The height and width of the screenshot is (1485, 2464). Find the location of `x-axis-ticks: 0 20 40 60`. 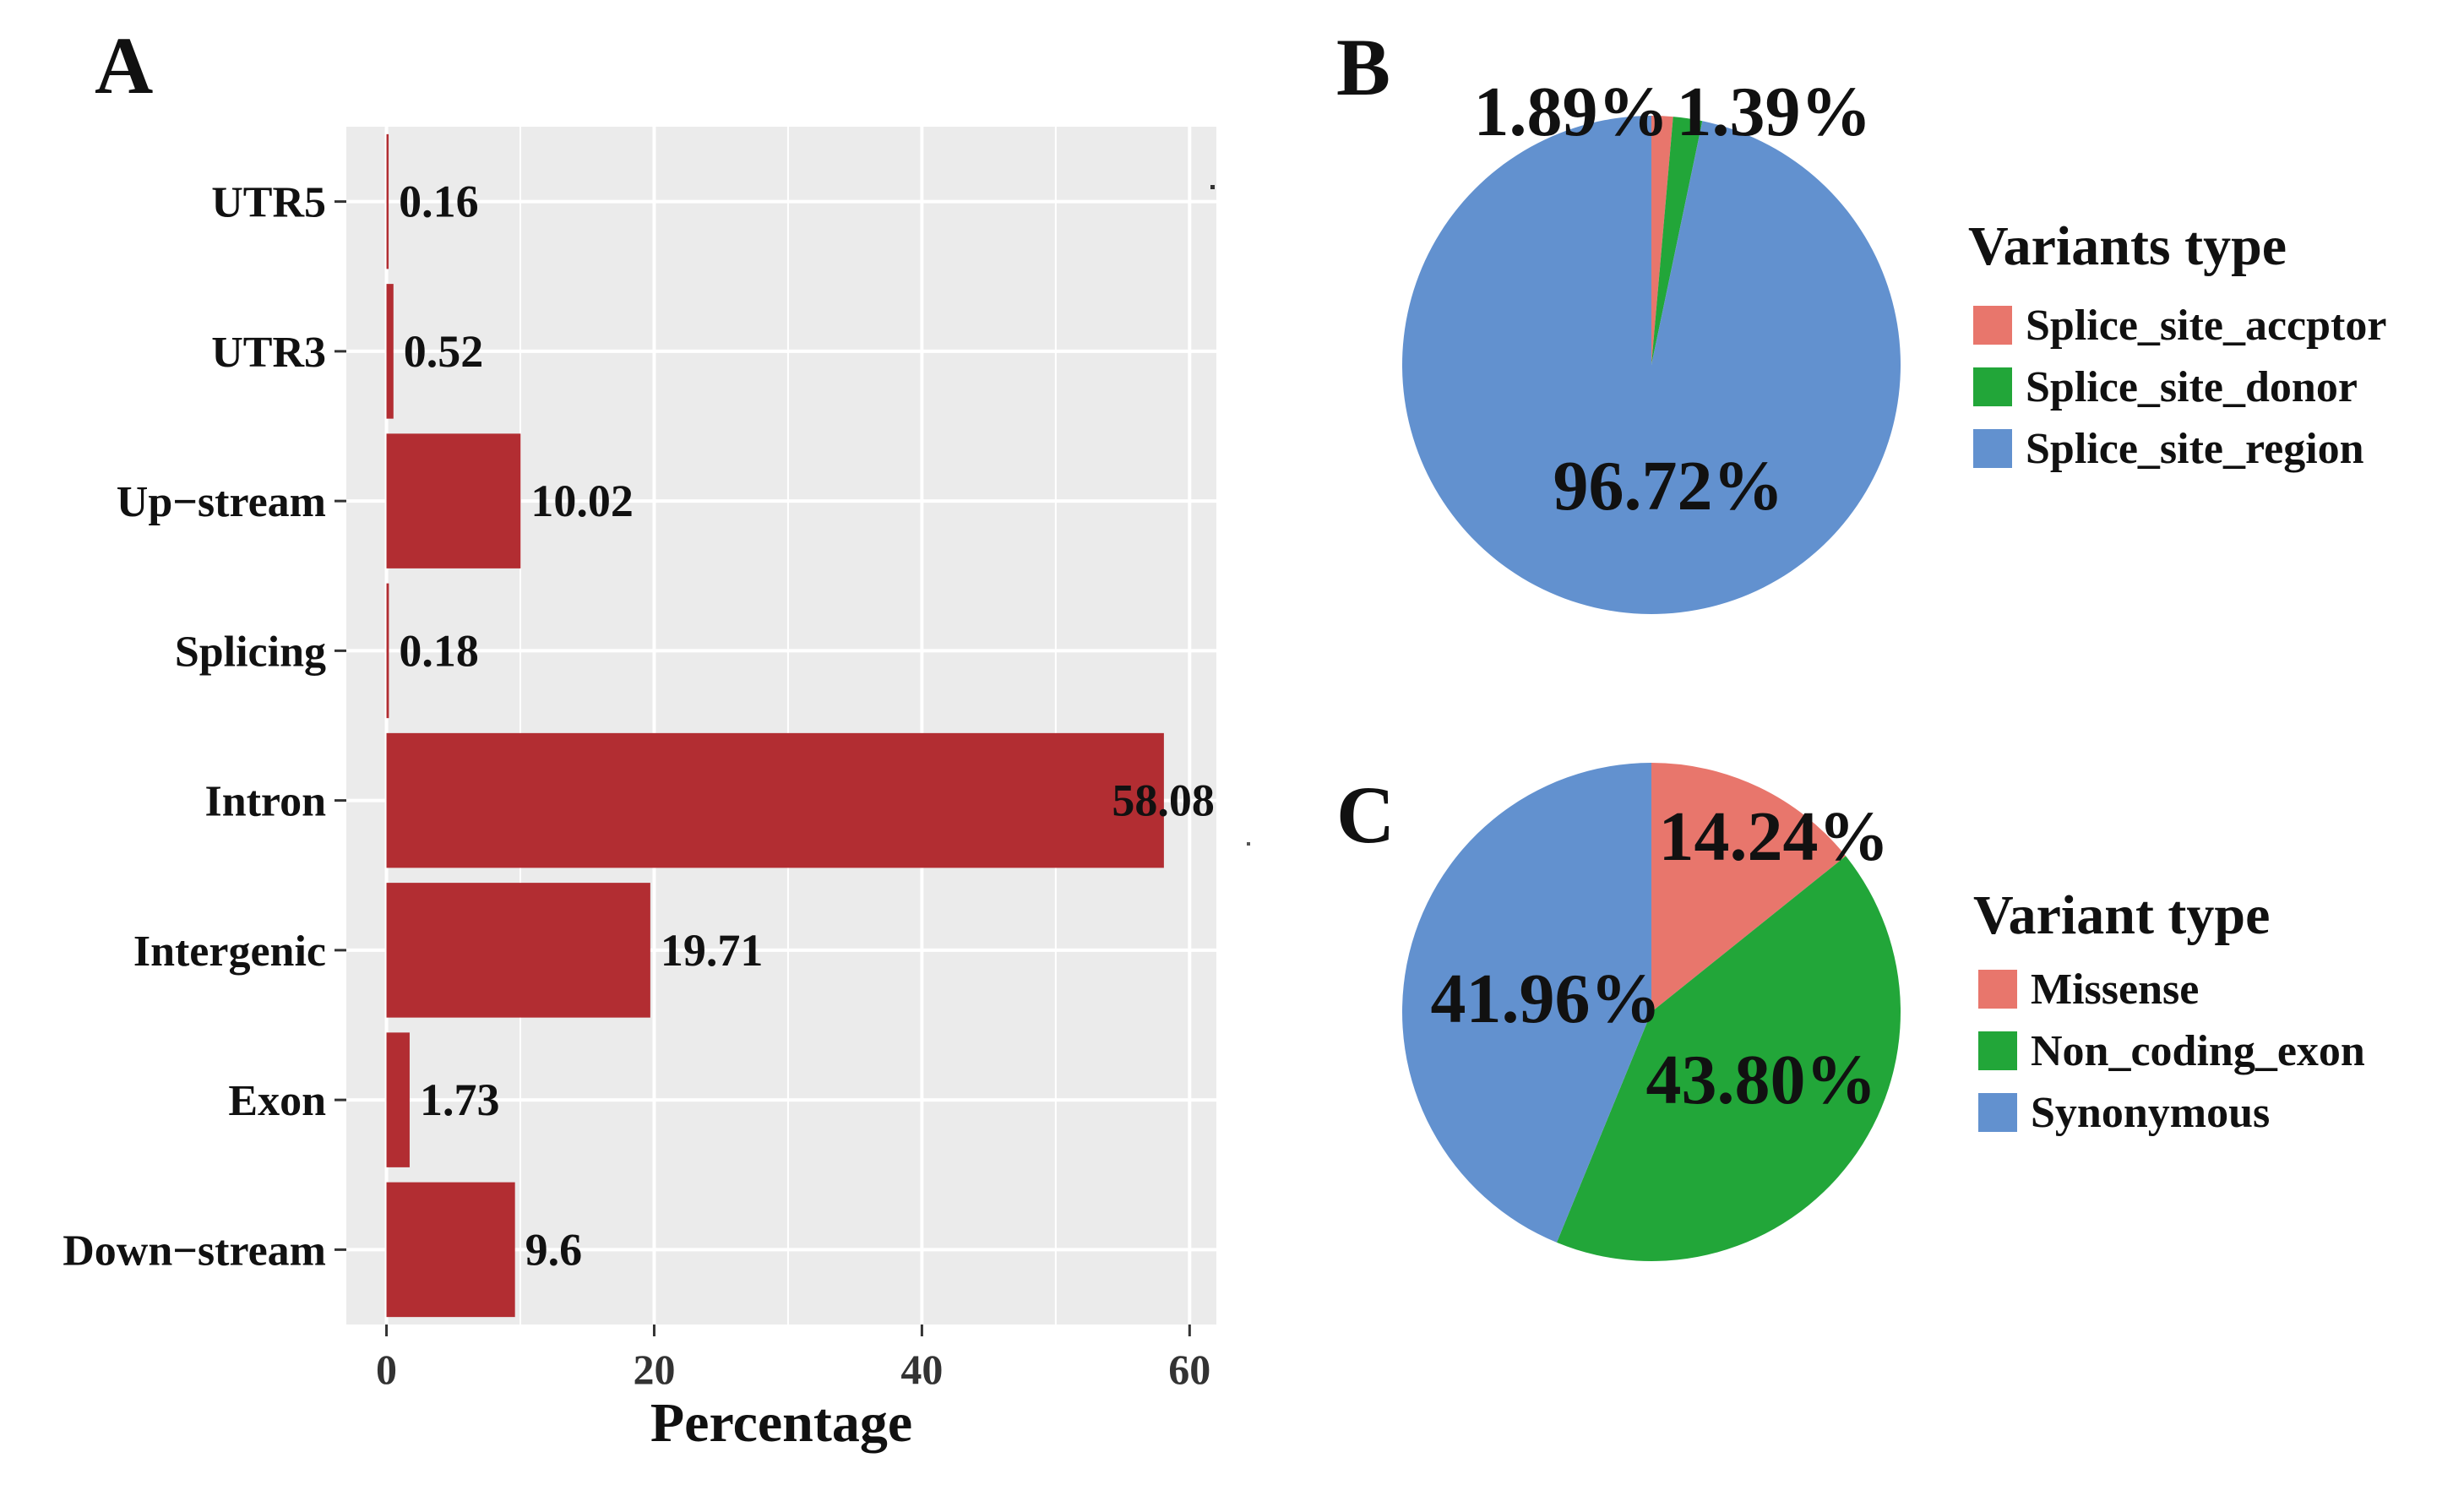

x-axis-ticks: 0 20 40 60 is located at coordinates (793, 1359).